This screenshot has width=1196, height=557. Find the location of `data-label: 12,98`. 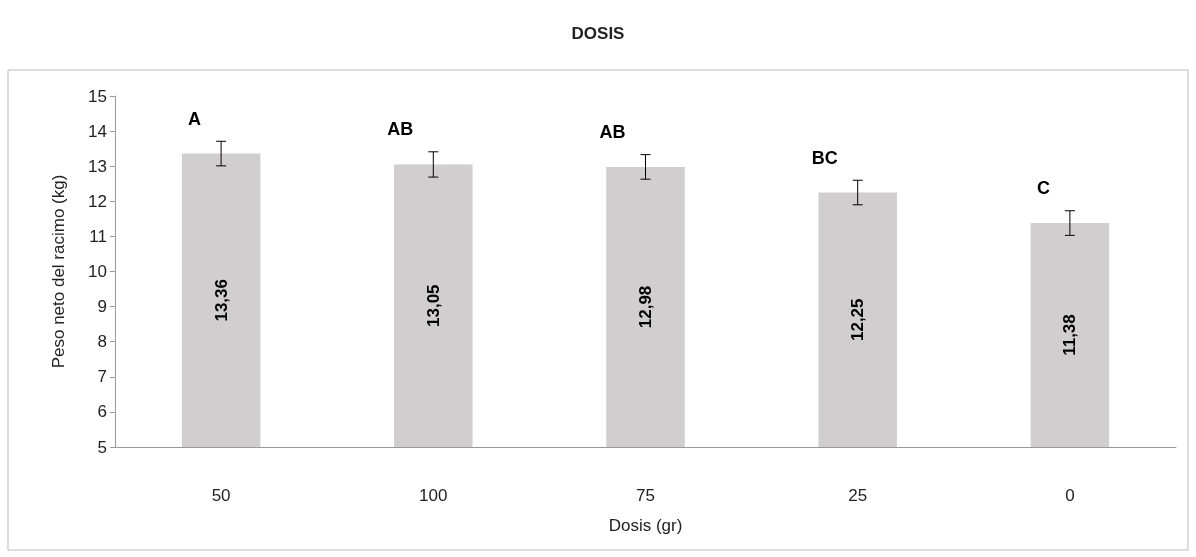

data-label: 12,98 is located at coordinates (645, 307).